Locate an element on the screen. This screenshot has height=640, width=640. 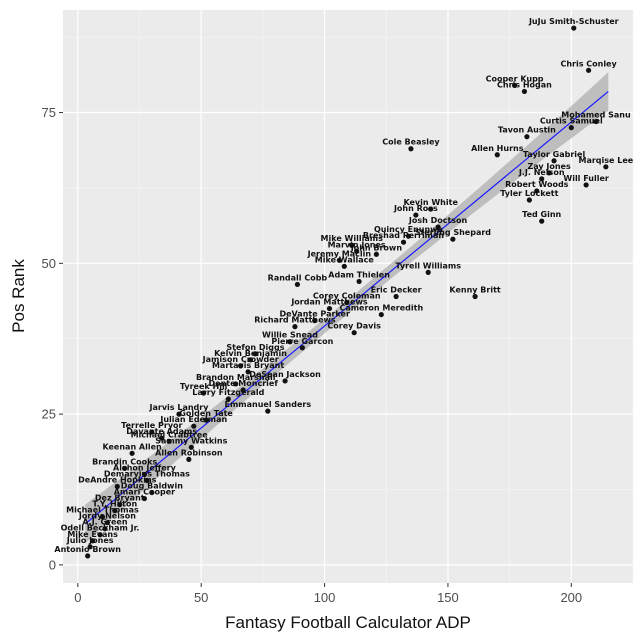
point-label: Davante Adams is located at coordinates (161, 431).